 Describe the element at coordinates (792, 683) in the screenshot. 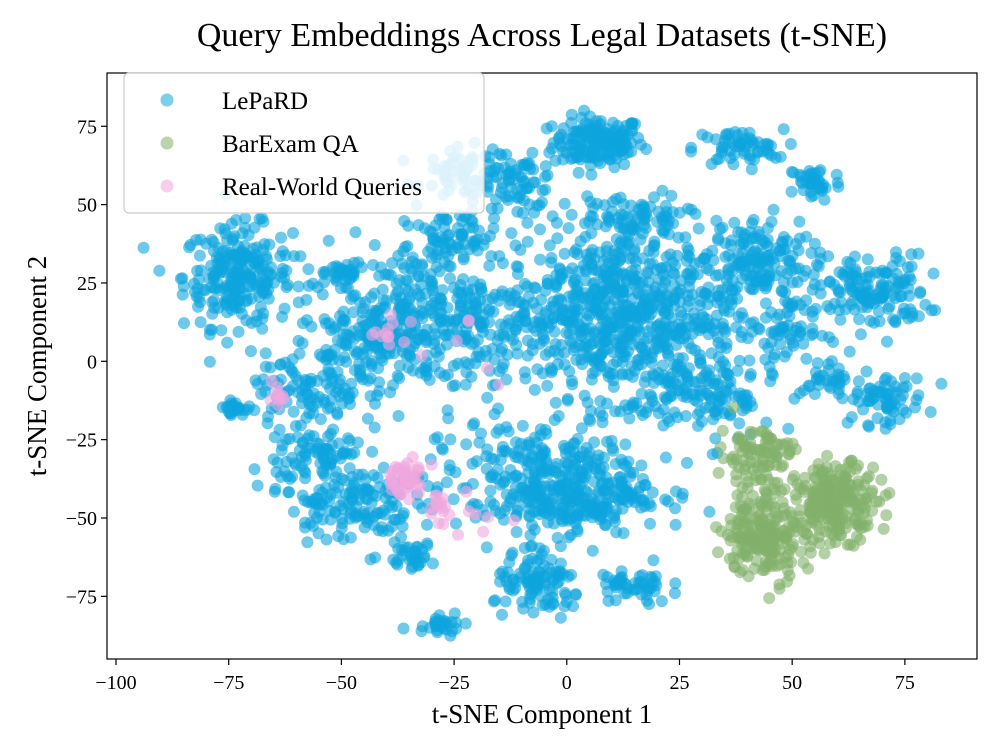

I see `x-tick-label: 50` at that location.